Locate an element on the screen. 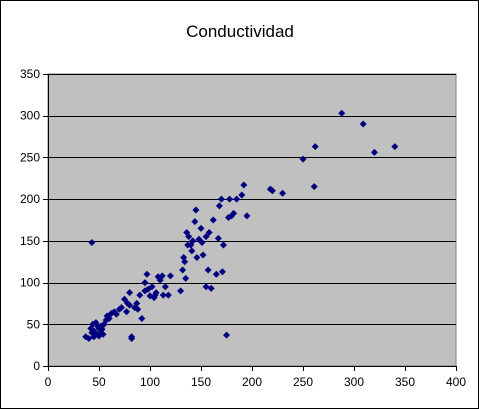 The height and width of the screenshot is (410, 479). y-axis-tick-labels: 0 50 100 150 200 250 300 350 is located at coordinates (30, 220).